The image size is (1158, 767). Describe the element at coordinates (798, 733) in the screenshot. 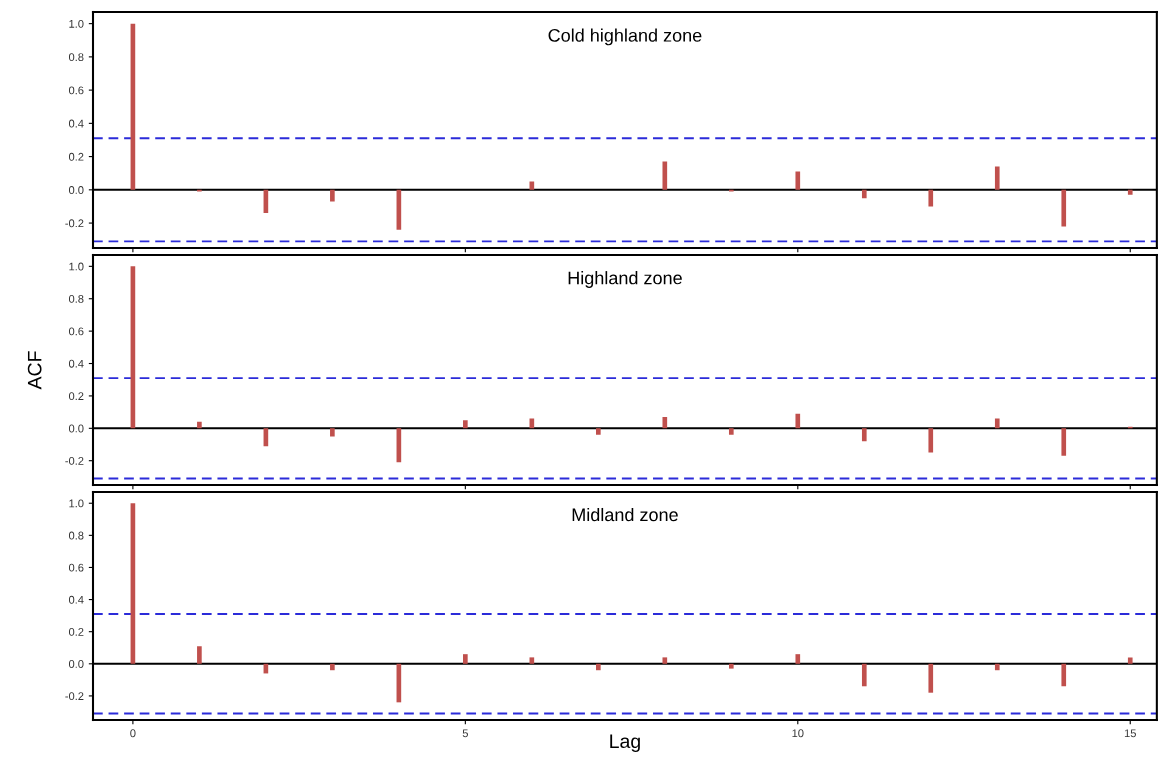

I see `x-tick-label: 10` at that location.